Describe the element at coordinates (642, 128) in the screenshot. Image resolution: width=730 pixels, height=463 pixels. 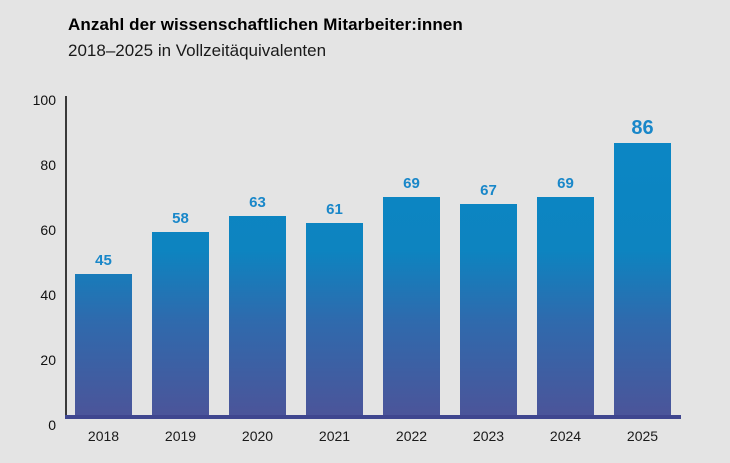
I see `bar-value-label: 86` at that location.